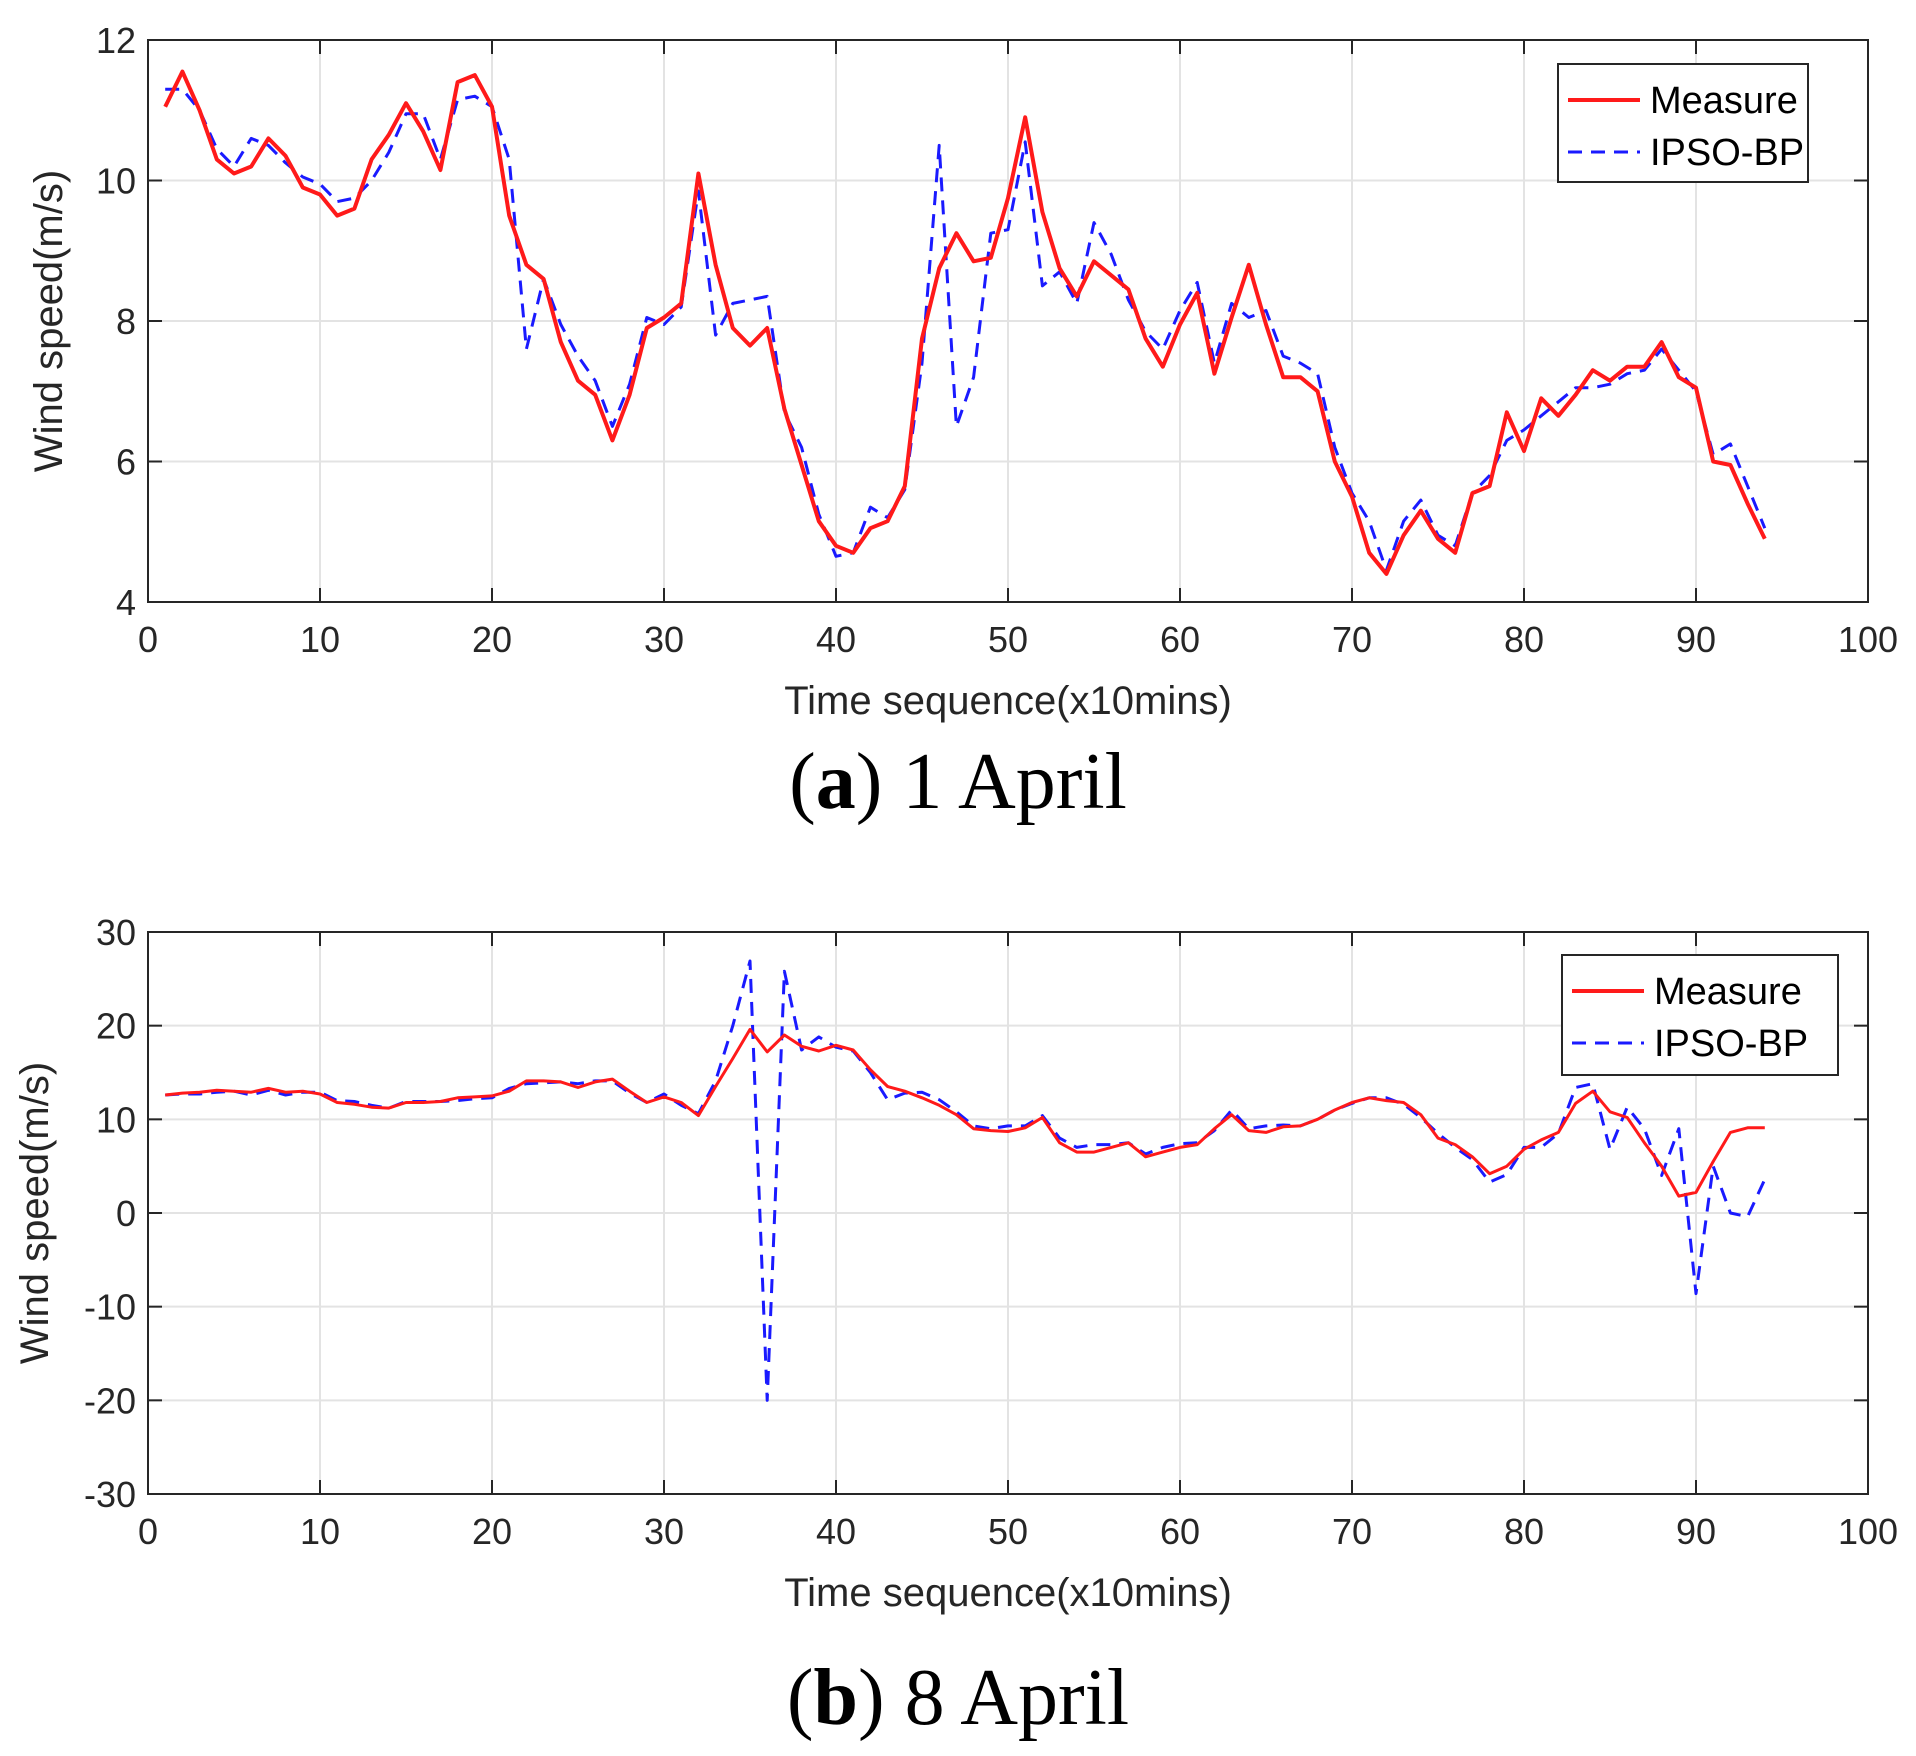 Image resolution: width=1916 pixels, height=1756 pixels. Describe the element at coordinates (1014, 782) in the screenshot. I see `caption-text: 1 April` at that location.